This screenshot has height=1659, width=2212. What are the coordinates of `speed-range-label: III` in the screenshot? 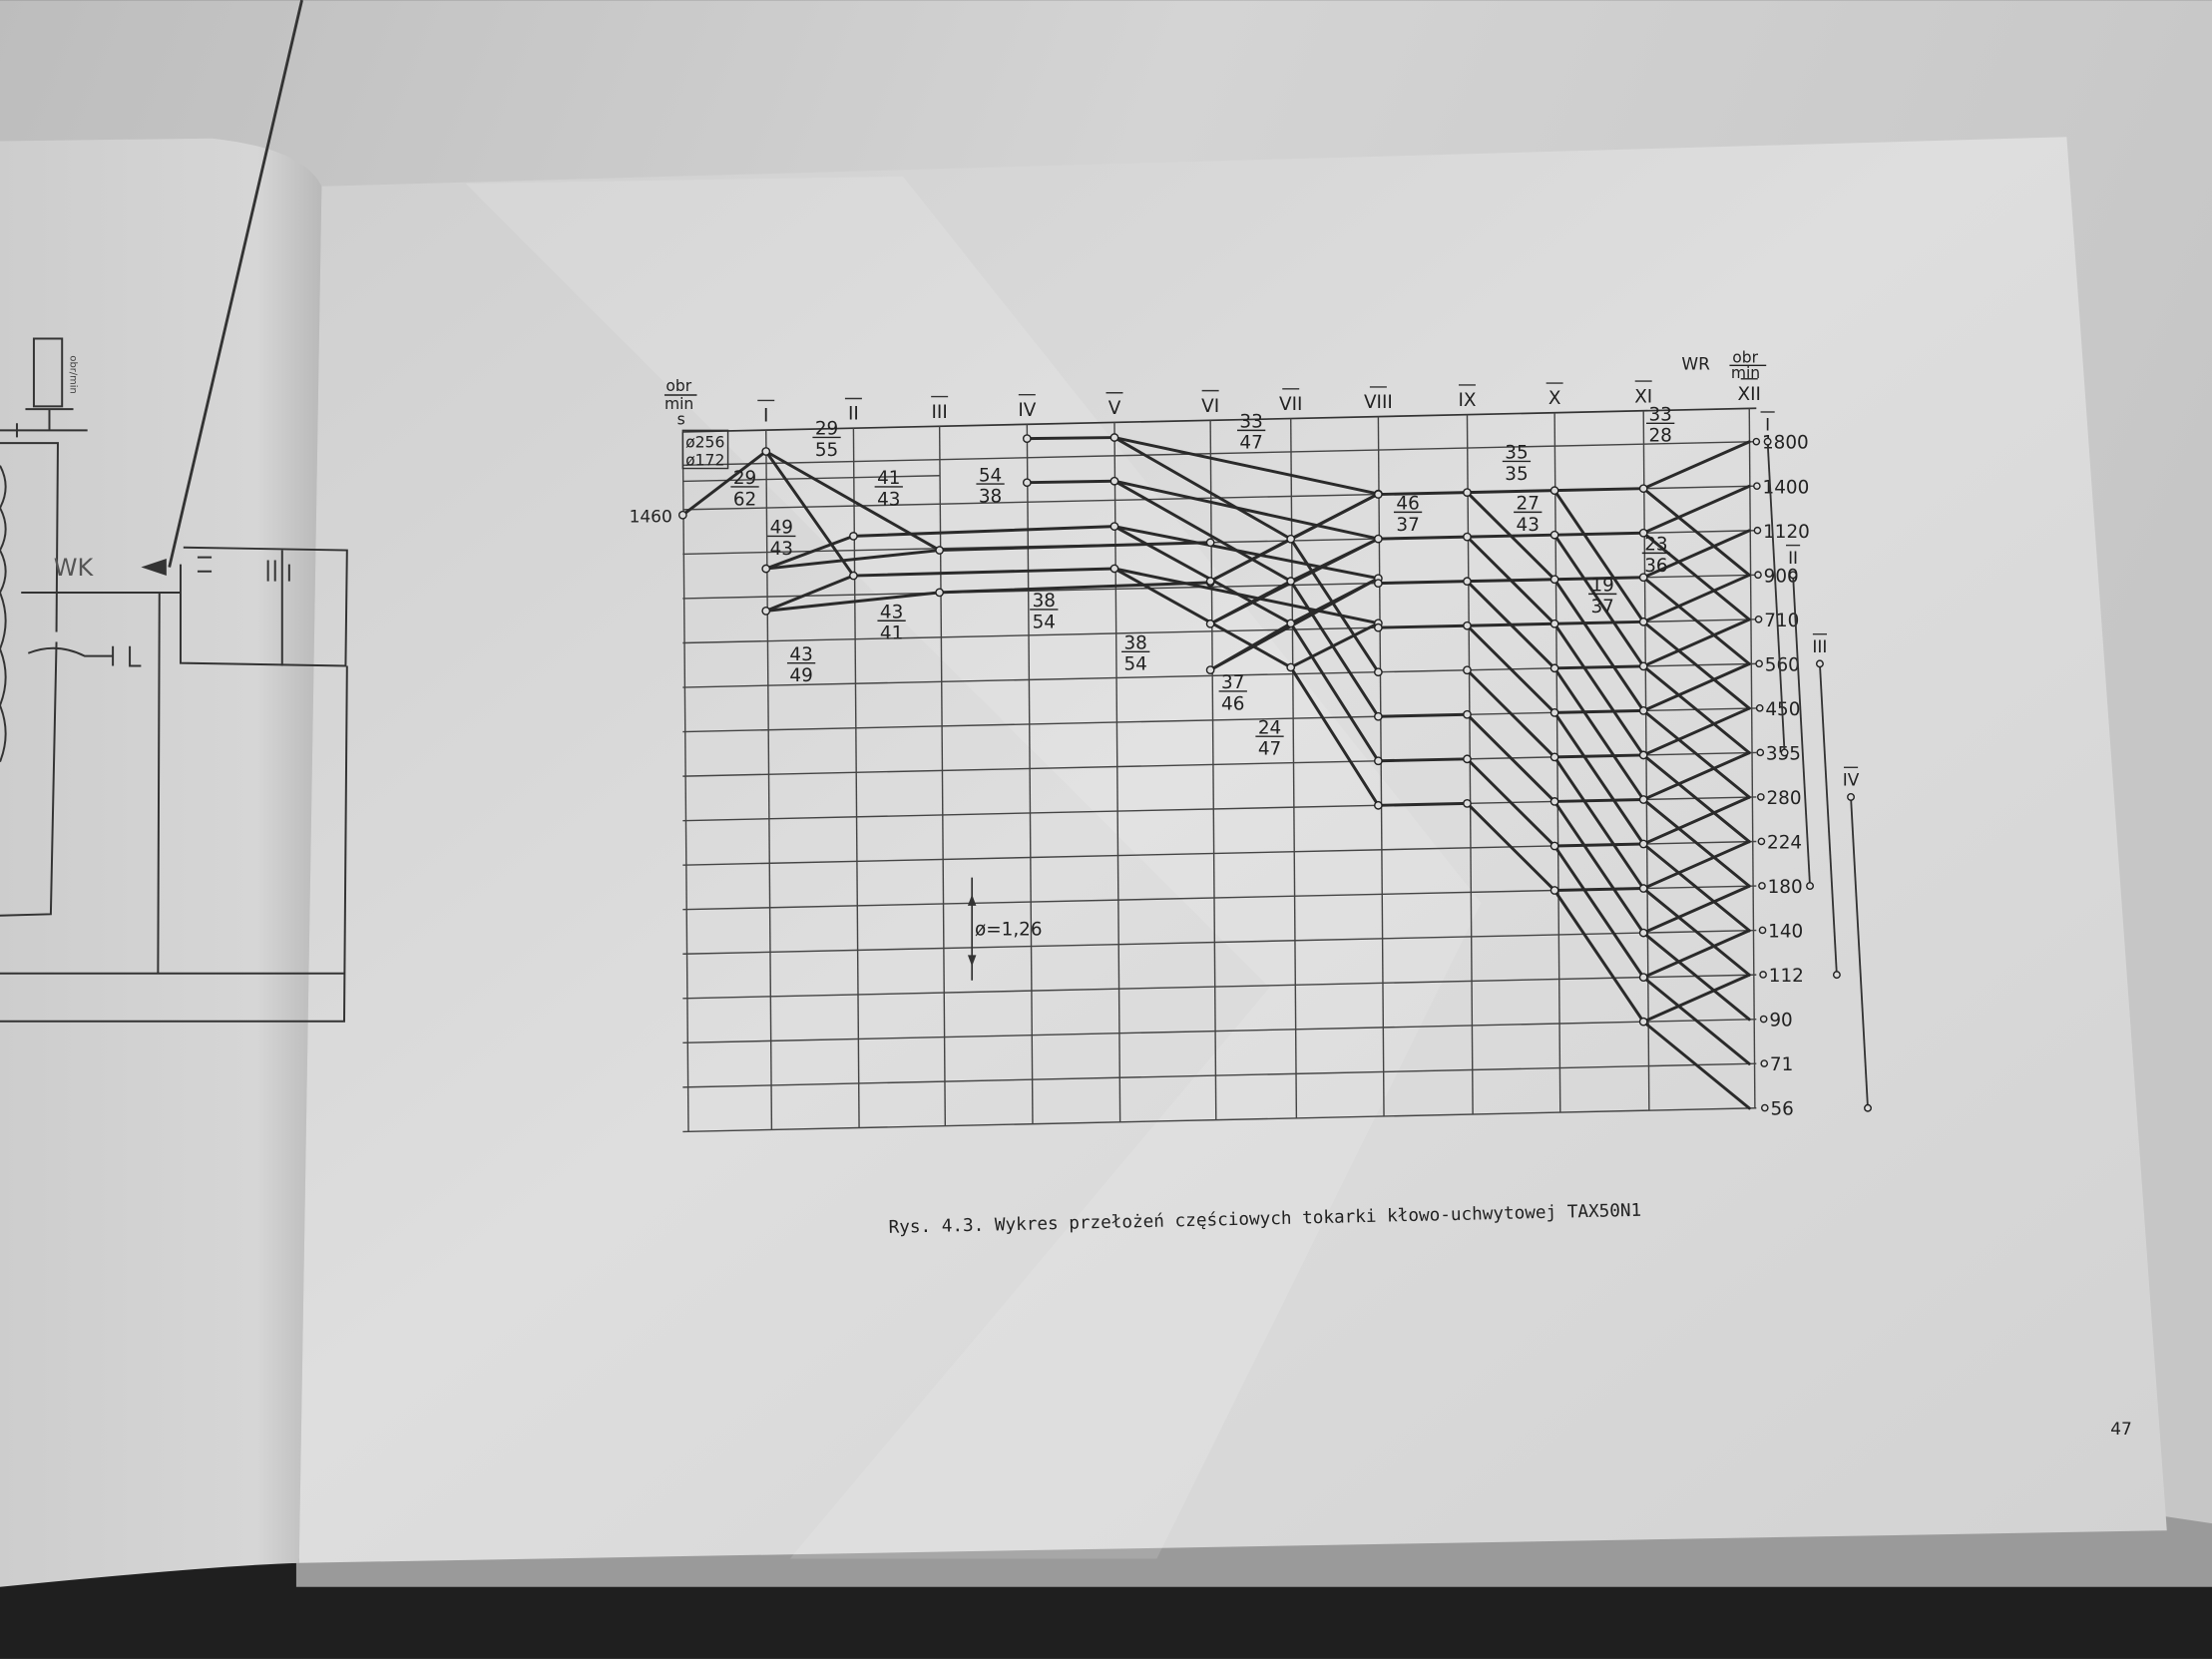 It's located at (1820, 646).